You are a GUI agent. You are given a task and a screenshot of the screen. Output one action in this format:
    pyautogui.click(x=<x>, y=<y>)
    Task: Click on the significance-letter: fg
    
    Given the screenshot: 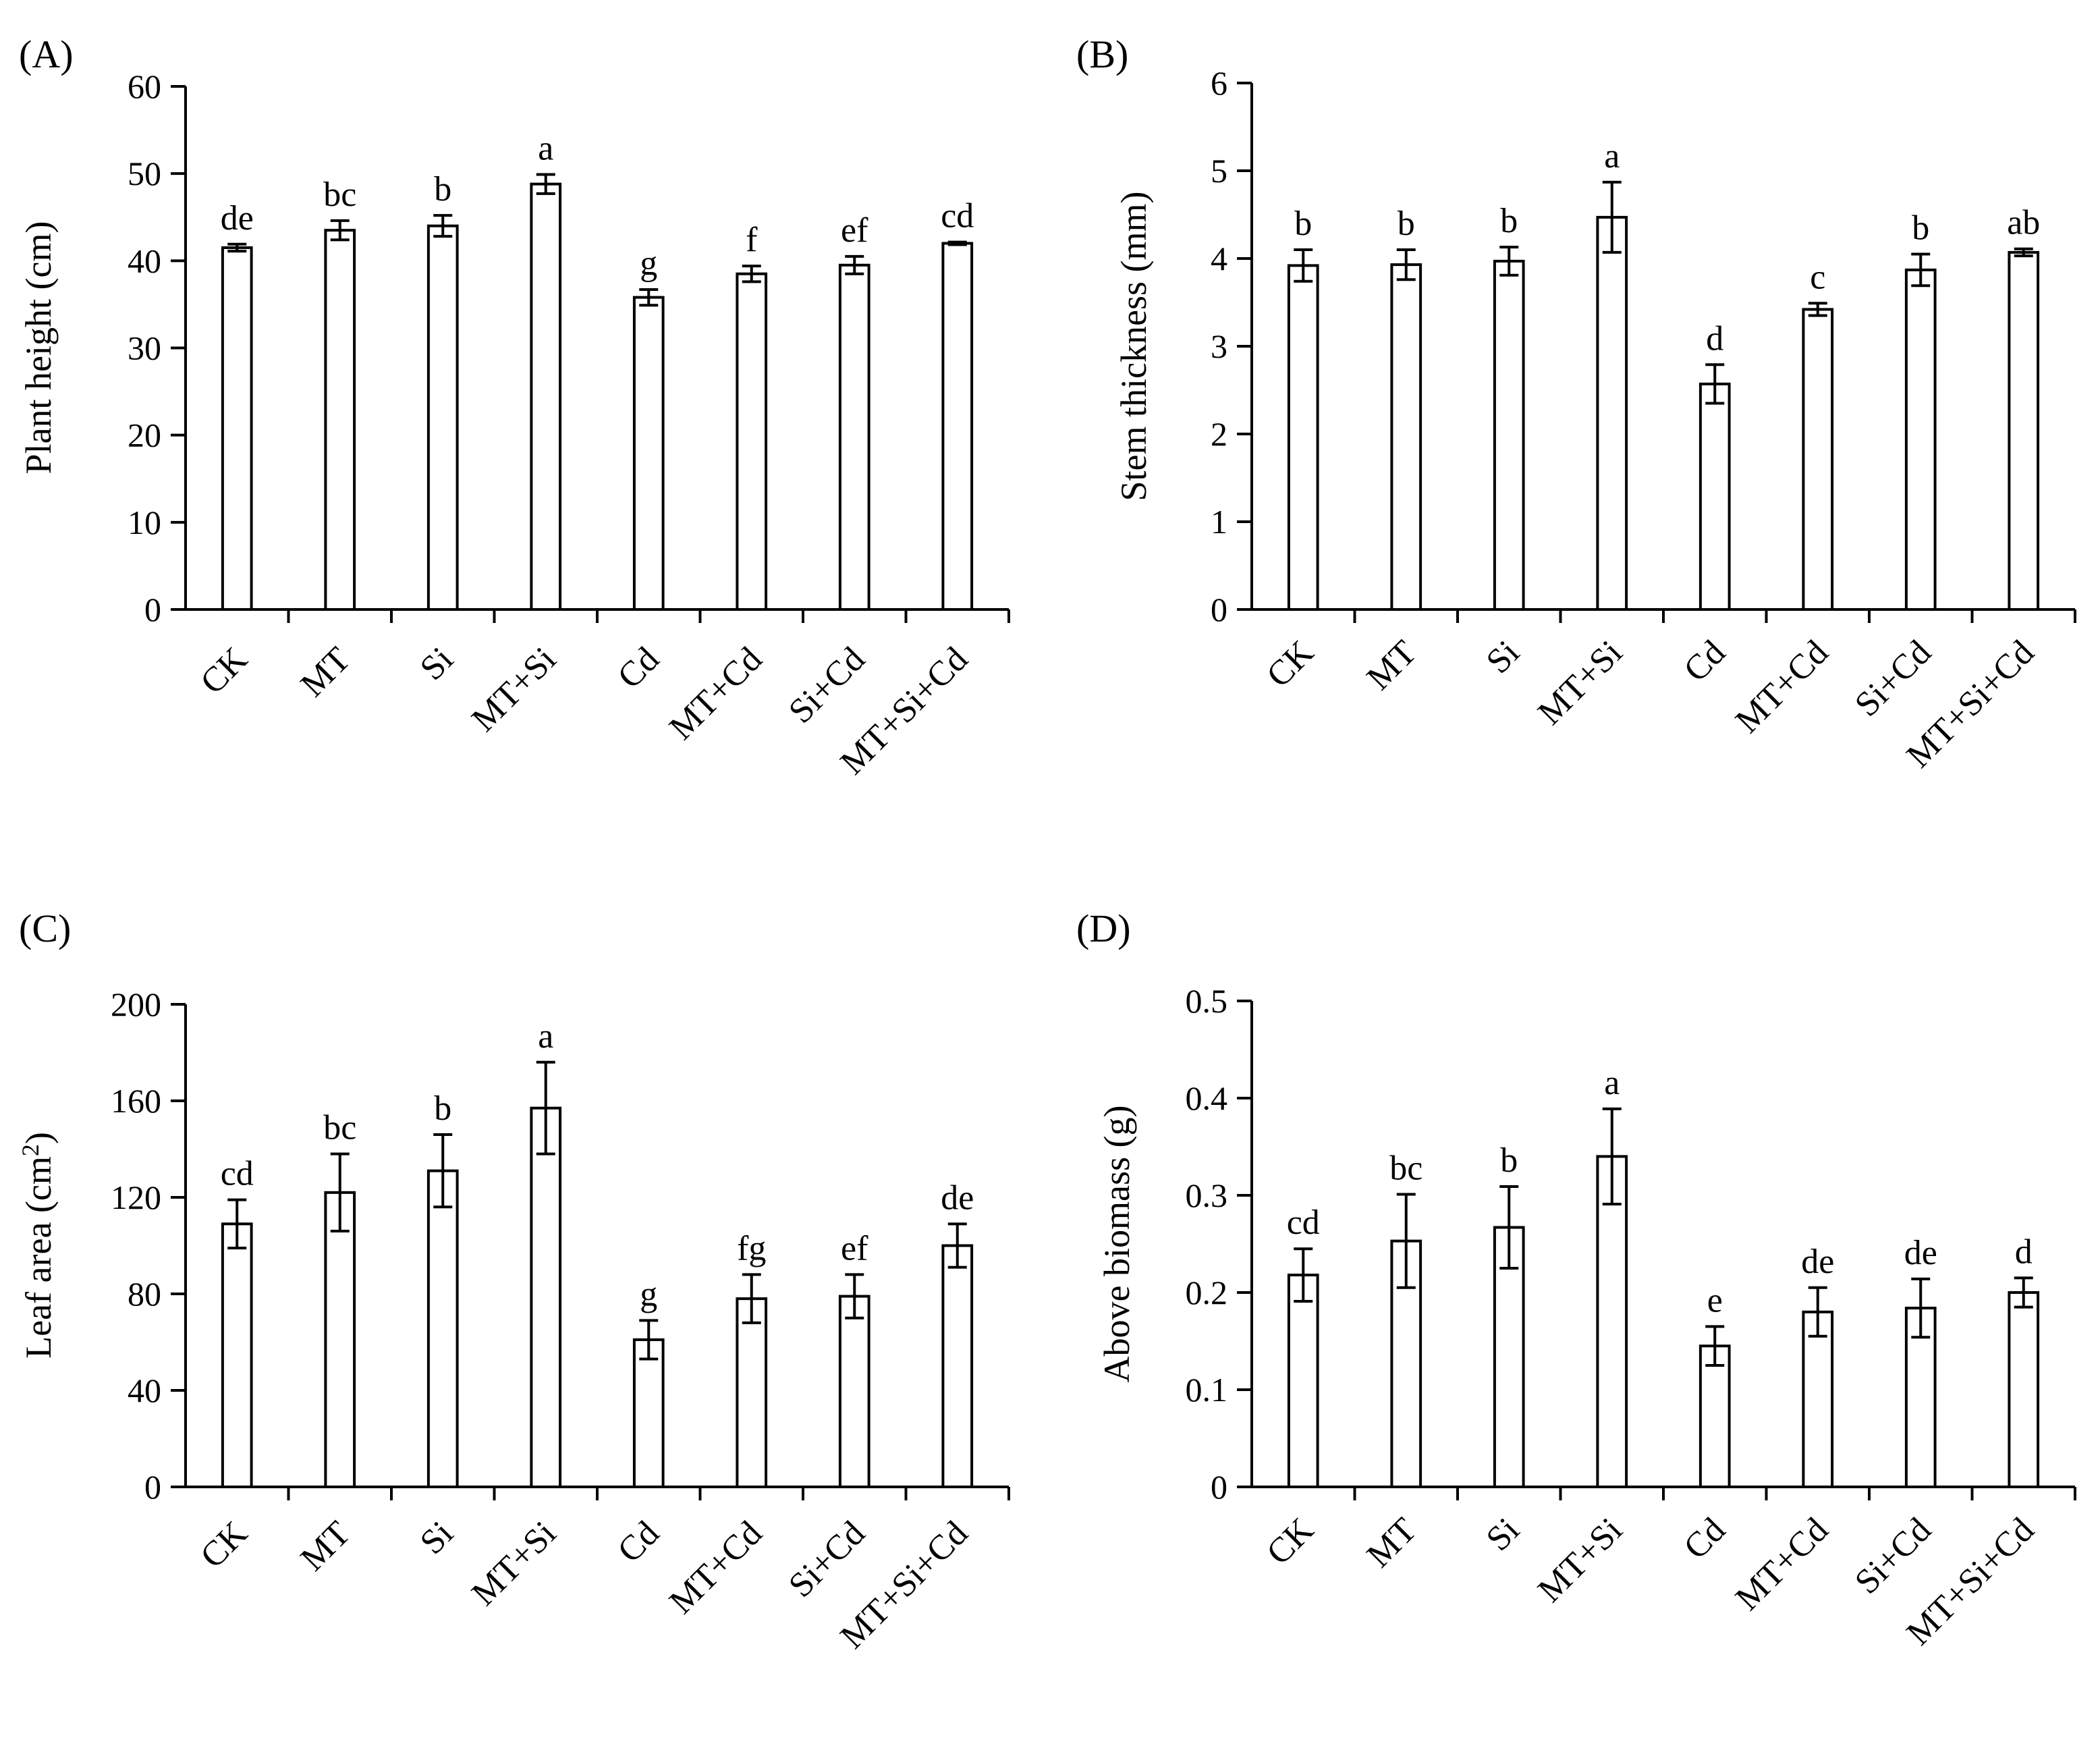 What is the action you would take?
    pyautogui.click(x=751, y=1248)
    